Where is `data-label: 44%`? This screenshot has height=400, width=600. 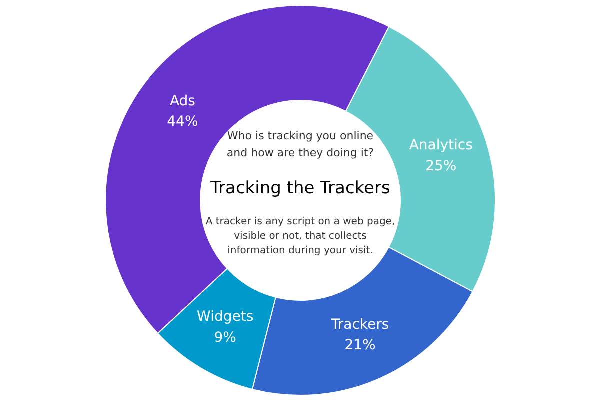 data-label: 44% is located at coordinates (182, 122).